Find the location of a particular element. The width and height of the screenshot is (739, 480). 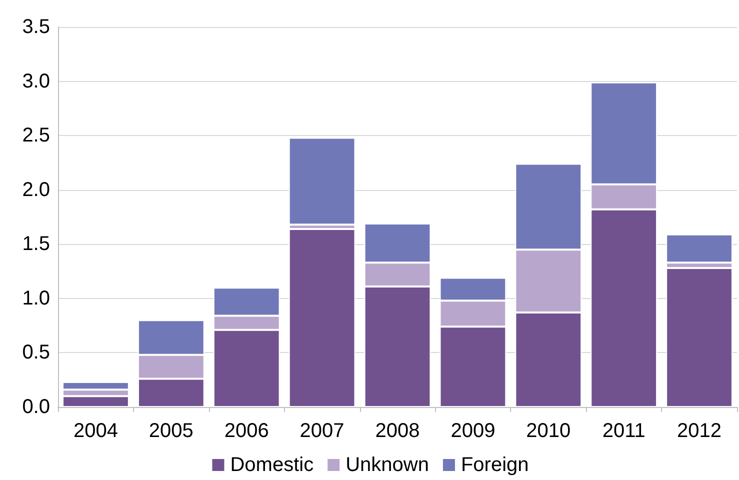

y-tick-label: 1.5 is located at coordinates (36, 244).